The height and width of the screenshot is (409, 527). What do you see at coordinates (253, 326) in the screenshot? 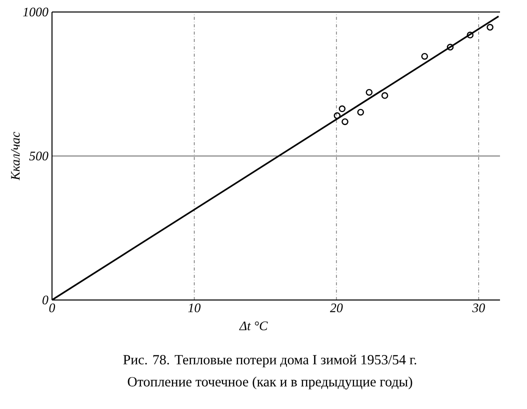
I see `x-axis-title: Δt °C` at bounding box center [253, 326].